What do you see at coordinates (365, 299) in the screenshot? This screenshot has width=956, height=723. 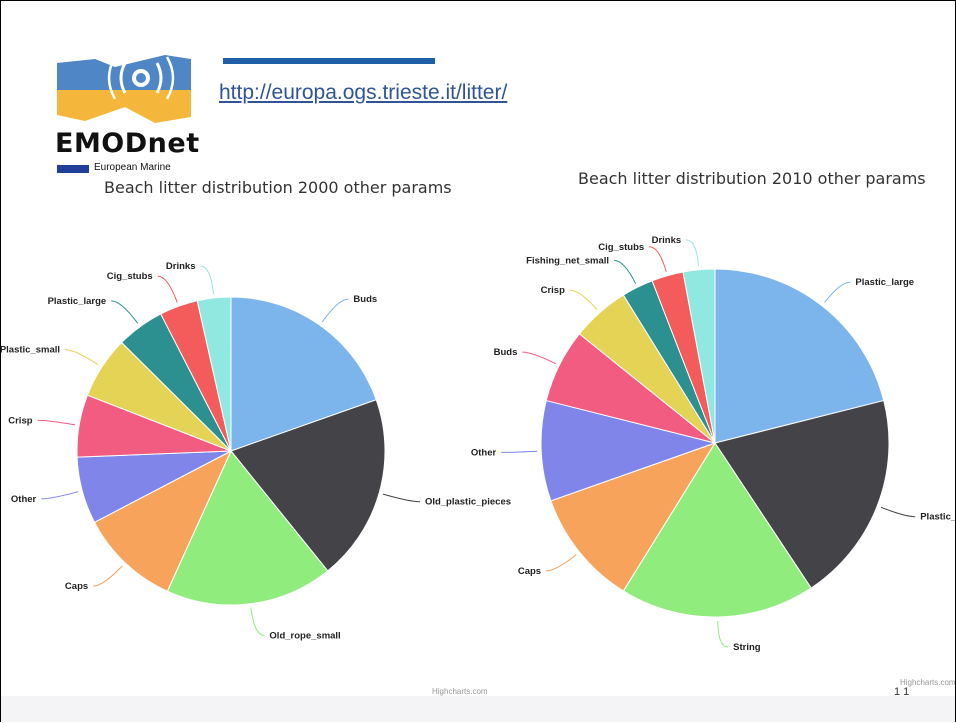 I see `pie2000-label-0: Buds` at bounding box center [365, 299].